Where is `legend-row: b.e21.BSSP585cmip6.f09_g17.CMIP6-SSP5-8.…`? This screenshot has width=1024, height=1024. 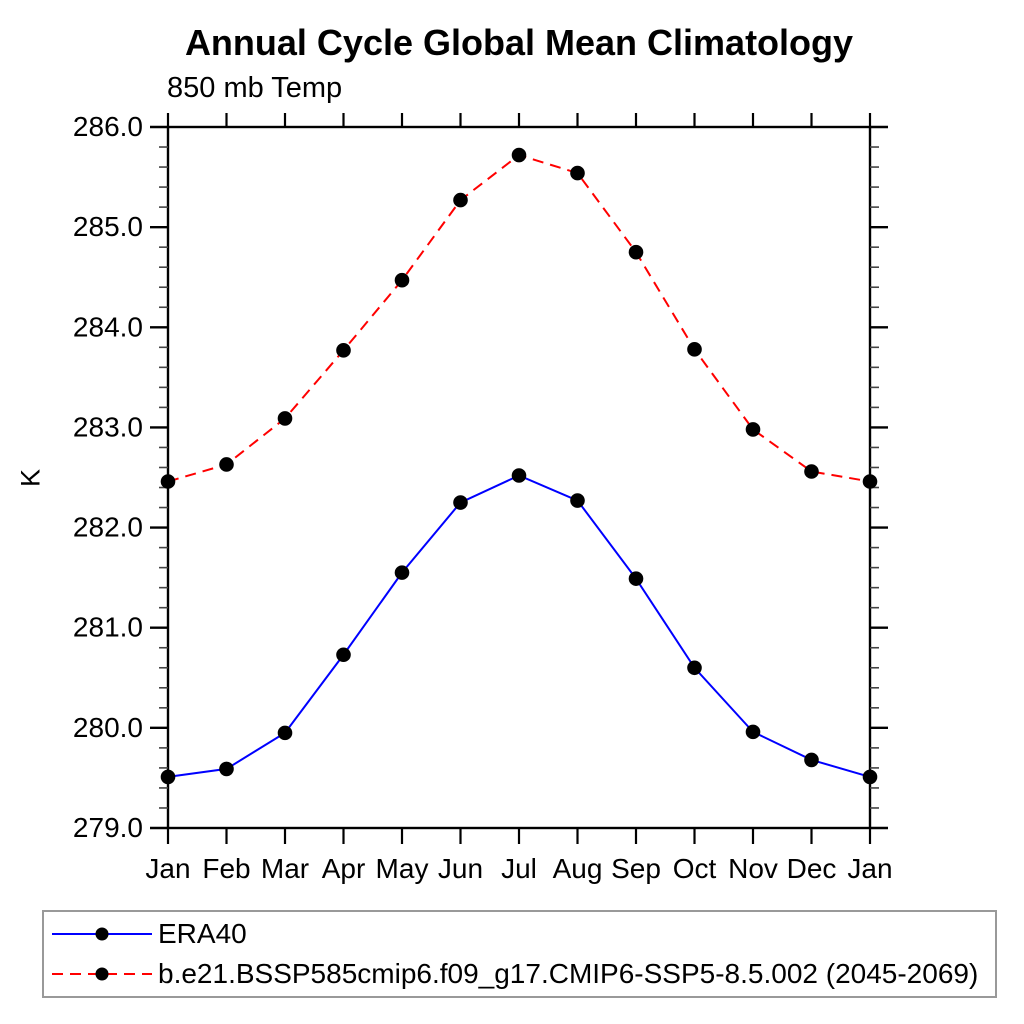
legend-row: b.e21.BSSP585cmip6.f09_g17.CMIP6-SSP5-8.… is located at coordinates (522, 974).